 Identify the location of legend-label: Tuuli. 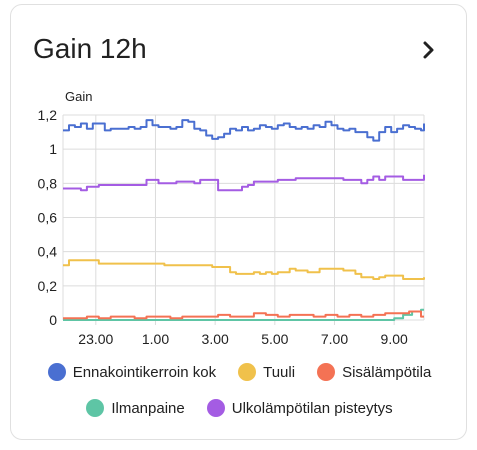
(279, 372).